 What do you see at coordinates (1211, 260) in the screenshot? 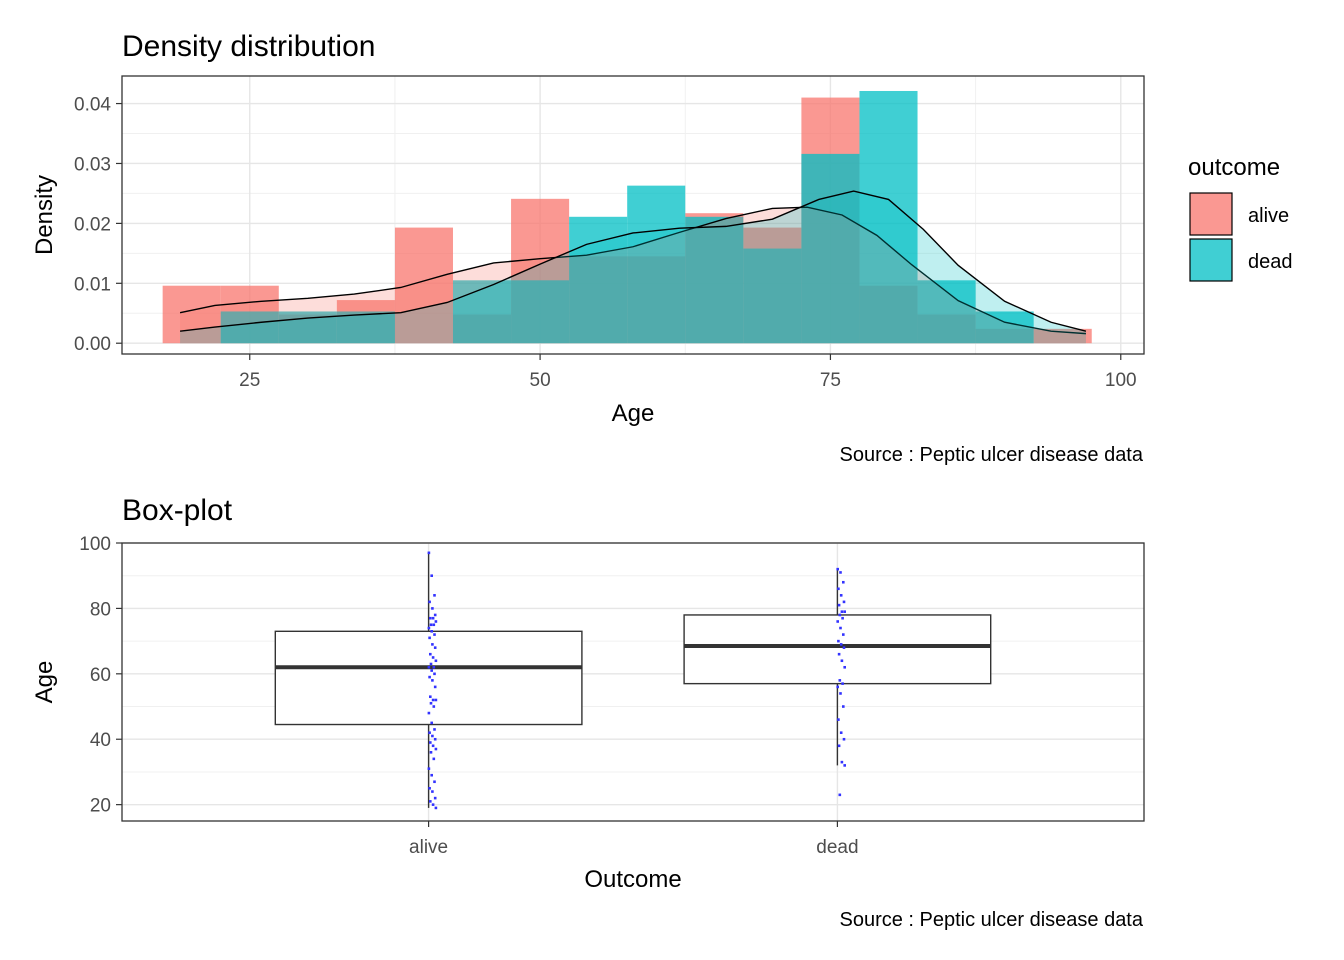
I see `legend-key-dead` at bounding box center [1211, 260].